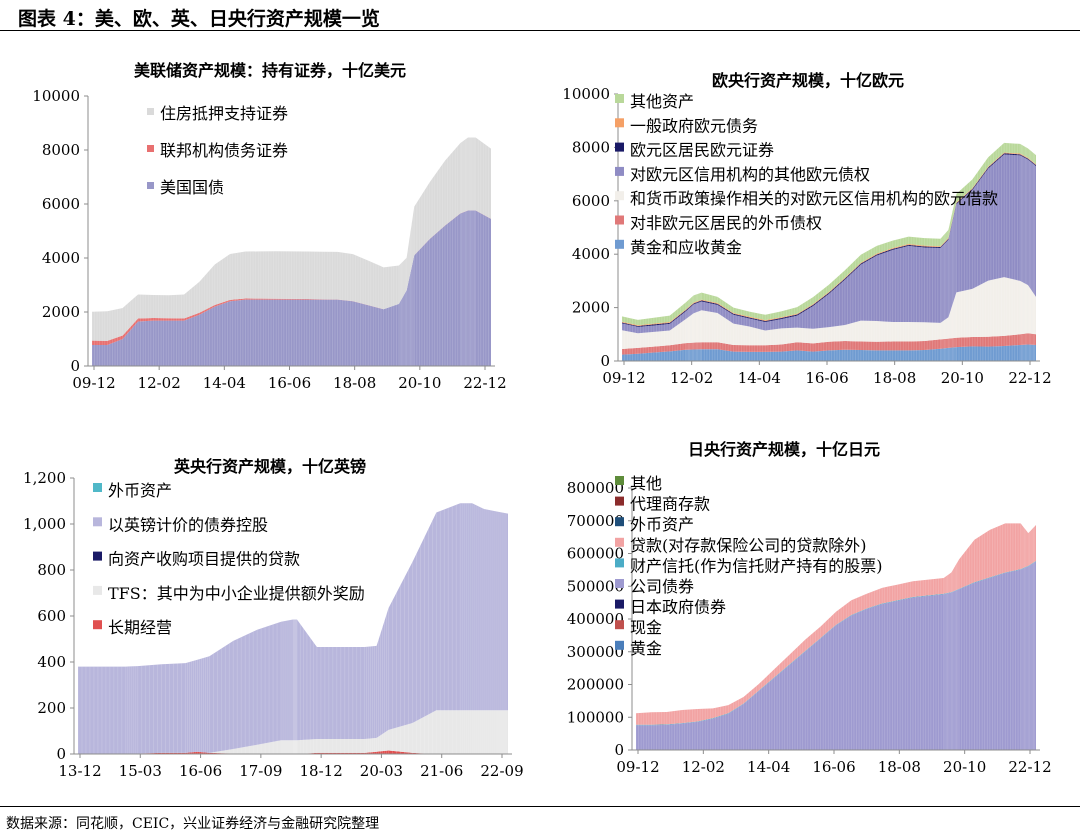 The height and width of the screenshot is (836, 1080). Describe the element at coordinates (540, 30) in the screenshot. I see `top-rule` at that location.